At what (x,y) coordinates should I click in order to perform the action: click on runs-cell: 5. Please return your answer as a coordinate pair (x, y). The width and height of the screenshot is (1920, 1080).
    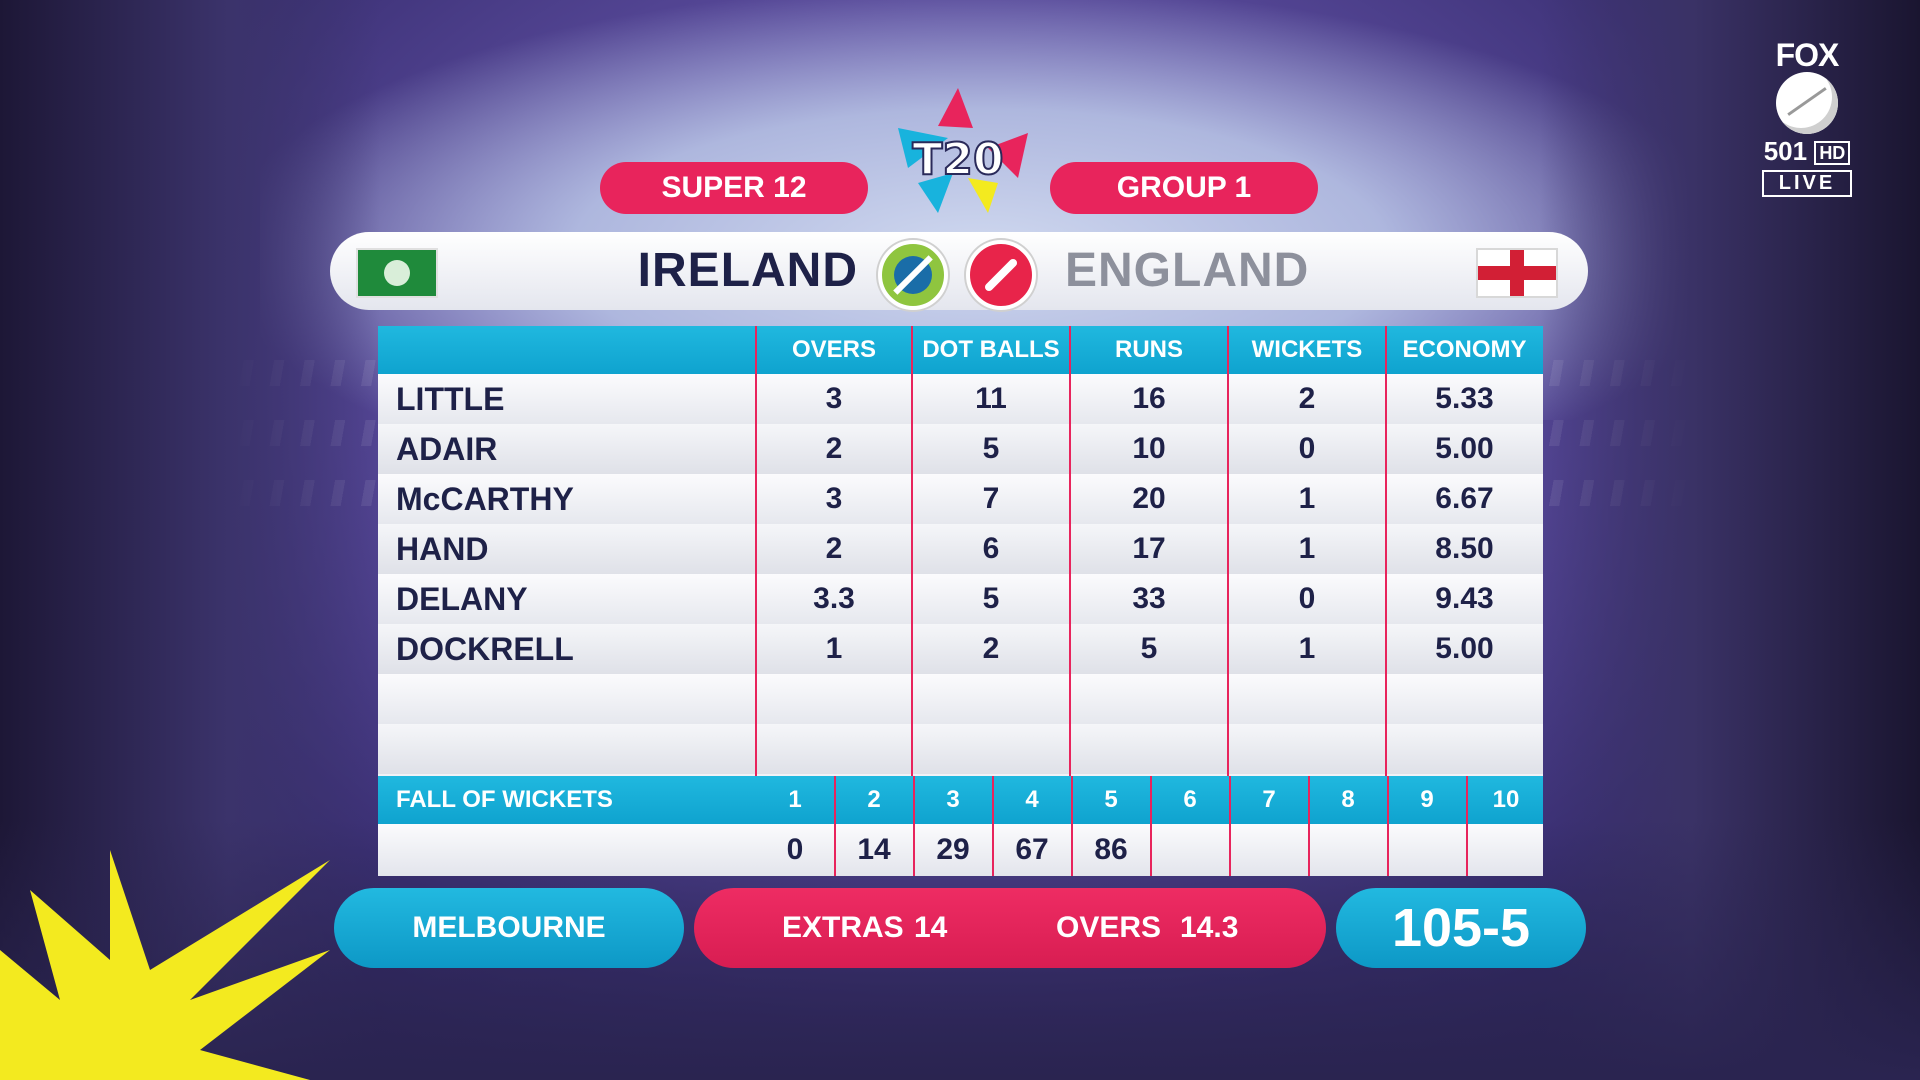
    Looking at the image, I should click on (1149, 648).